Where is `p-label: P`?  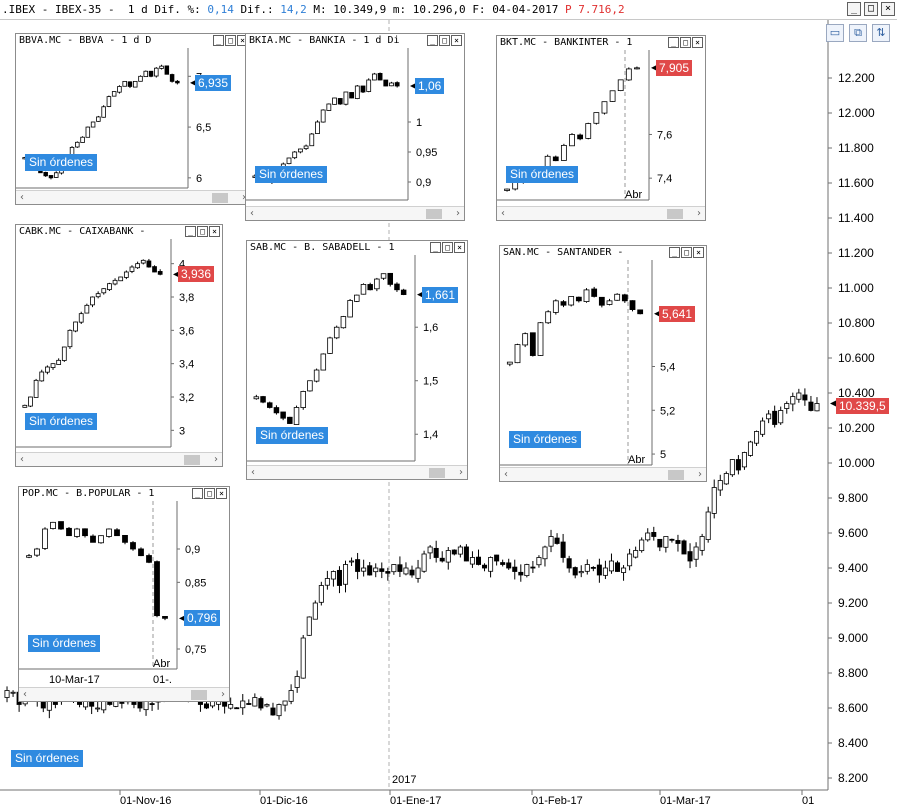
p-label: P is located at coordinates (568, 9).